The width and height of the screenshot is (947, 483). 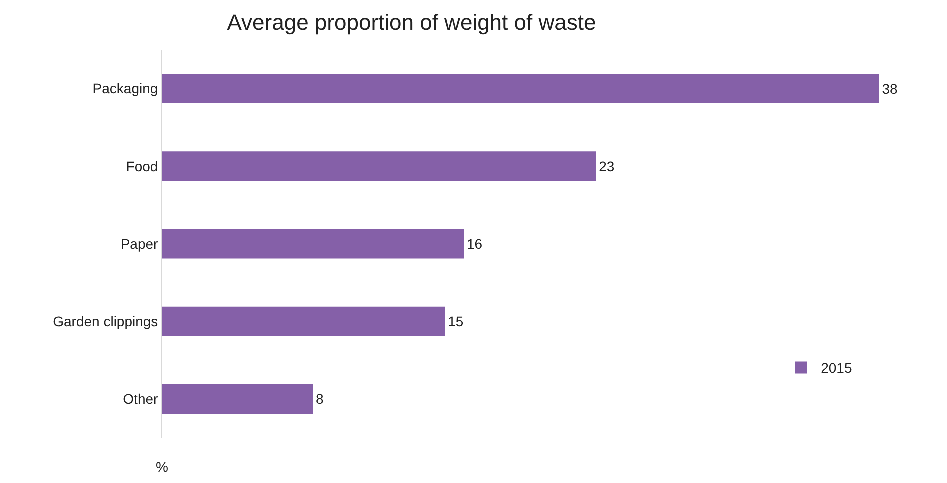 I want to click on y-tick-label: Food, so click(x=142, y=166).